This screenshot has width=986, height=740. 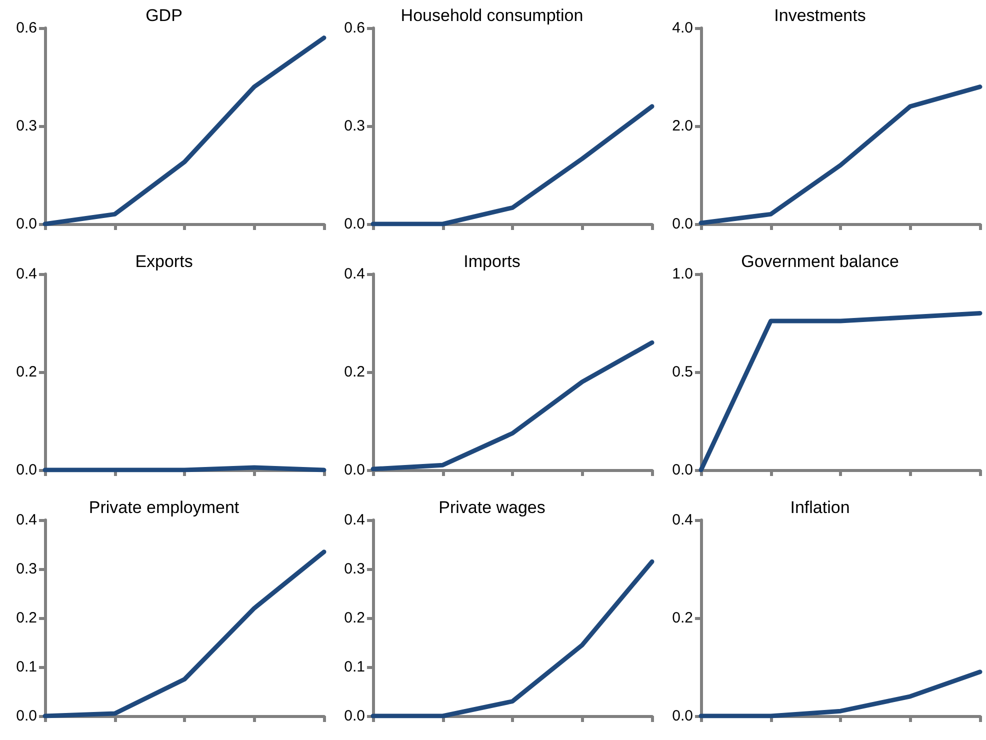 I want to click on chart-title: Imports, so click(x=492, y=261).